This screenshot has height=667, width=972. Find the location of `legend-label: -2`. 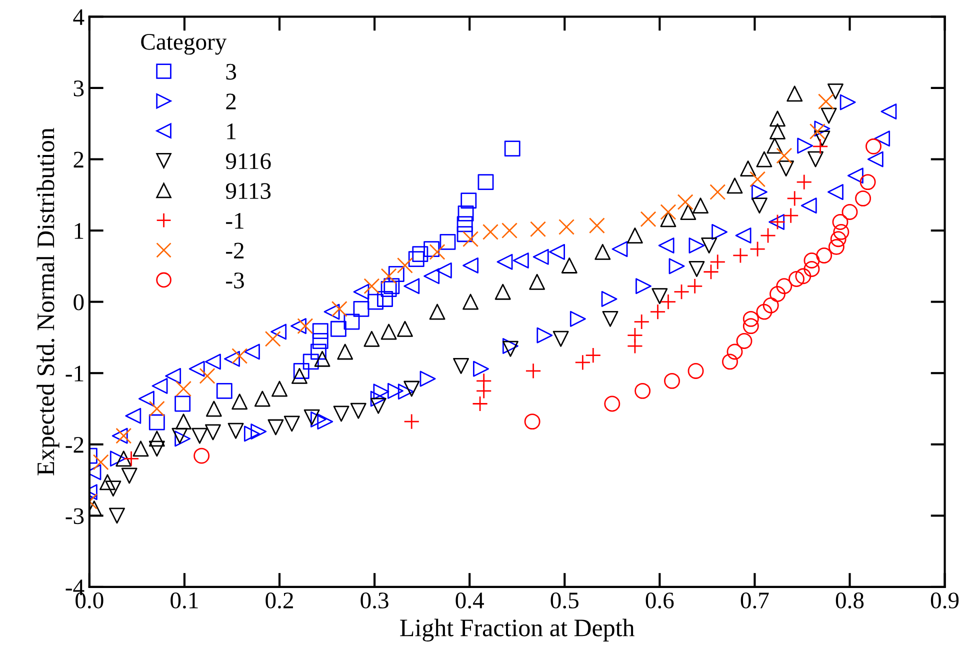

legend-label: -2 is located at coordinates (235, 250).